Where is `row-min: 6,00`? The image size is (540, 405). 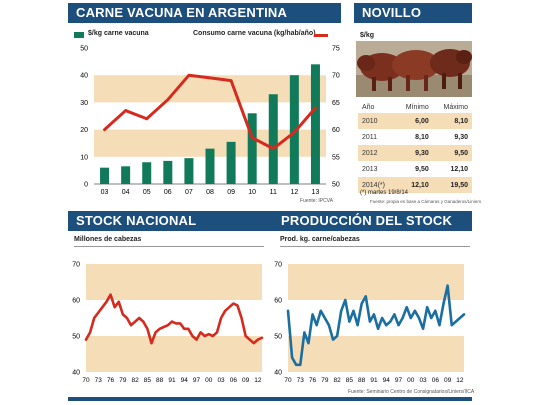 row-min: 6,00 is located at coordinates (414, 121).